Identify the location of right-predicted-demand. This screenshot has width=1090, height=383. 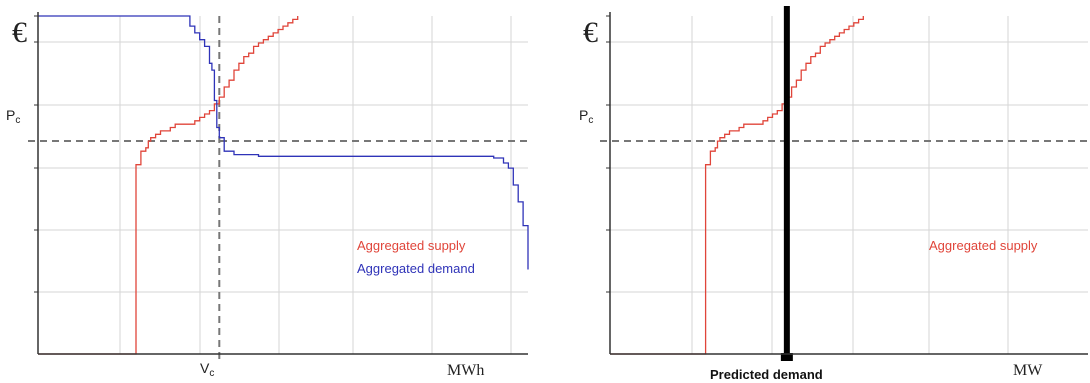
(786, 183).